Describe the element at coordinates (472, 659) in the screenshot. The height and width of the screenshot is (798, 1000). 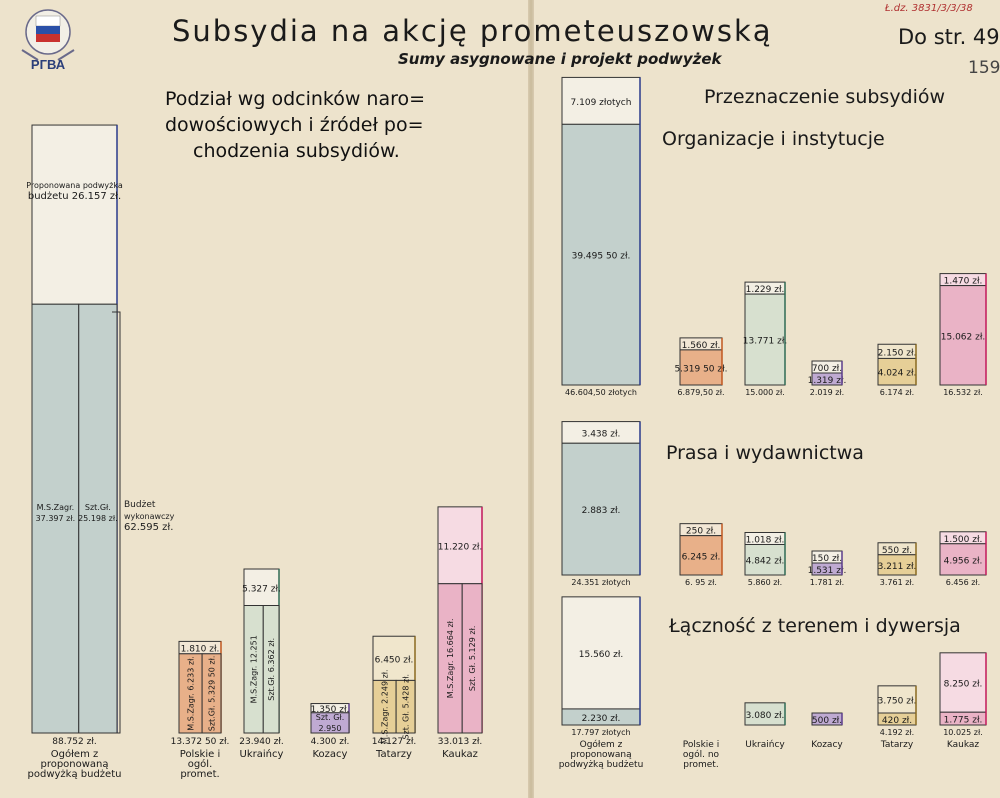
I see `bar-segment-label: Szt. Gł. 5.129 zł.` at that location.